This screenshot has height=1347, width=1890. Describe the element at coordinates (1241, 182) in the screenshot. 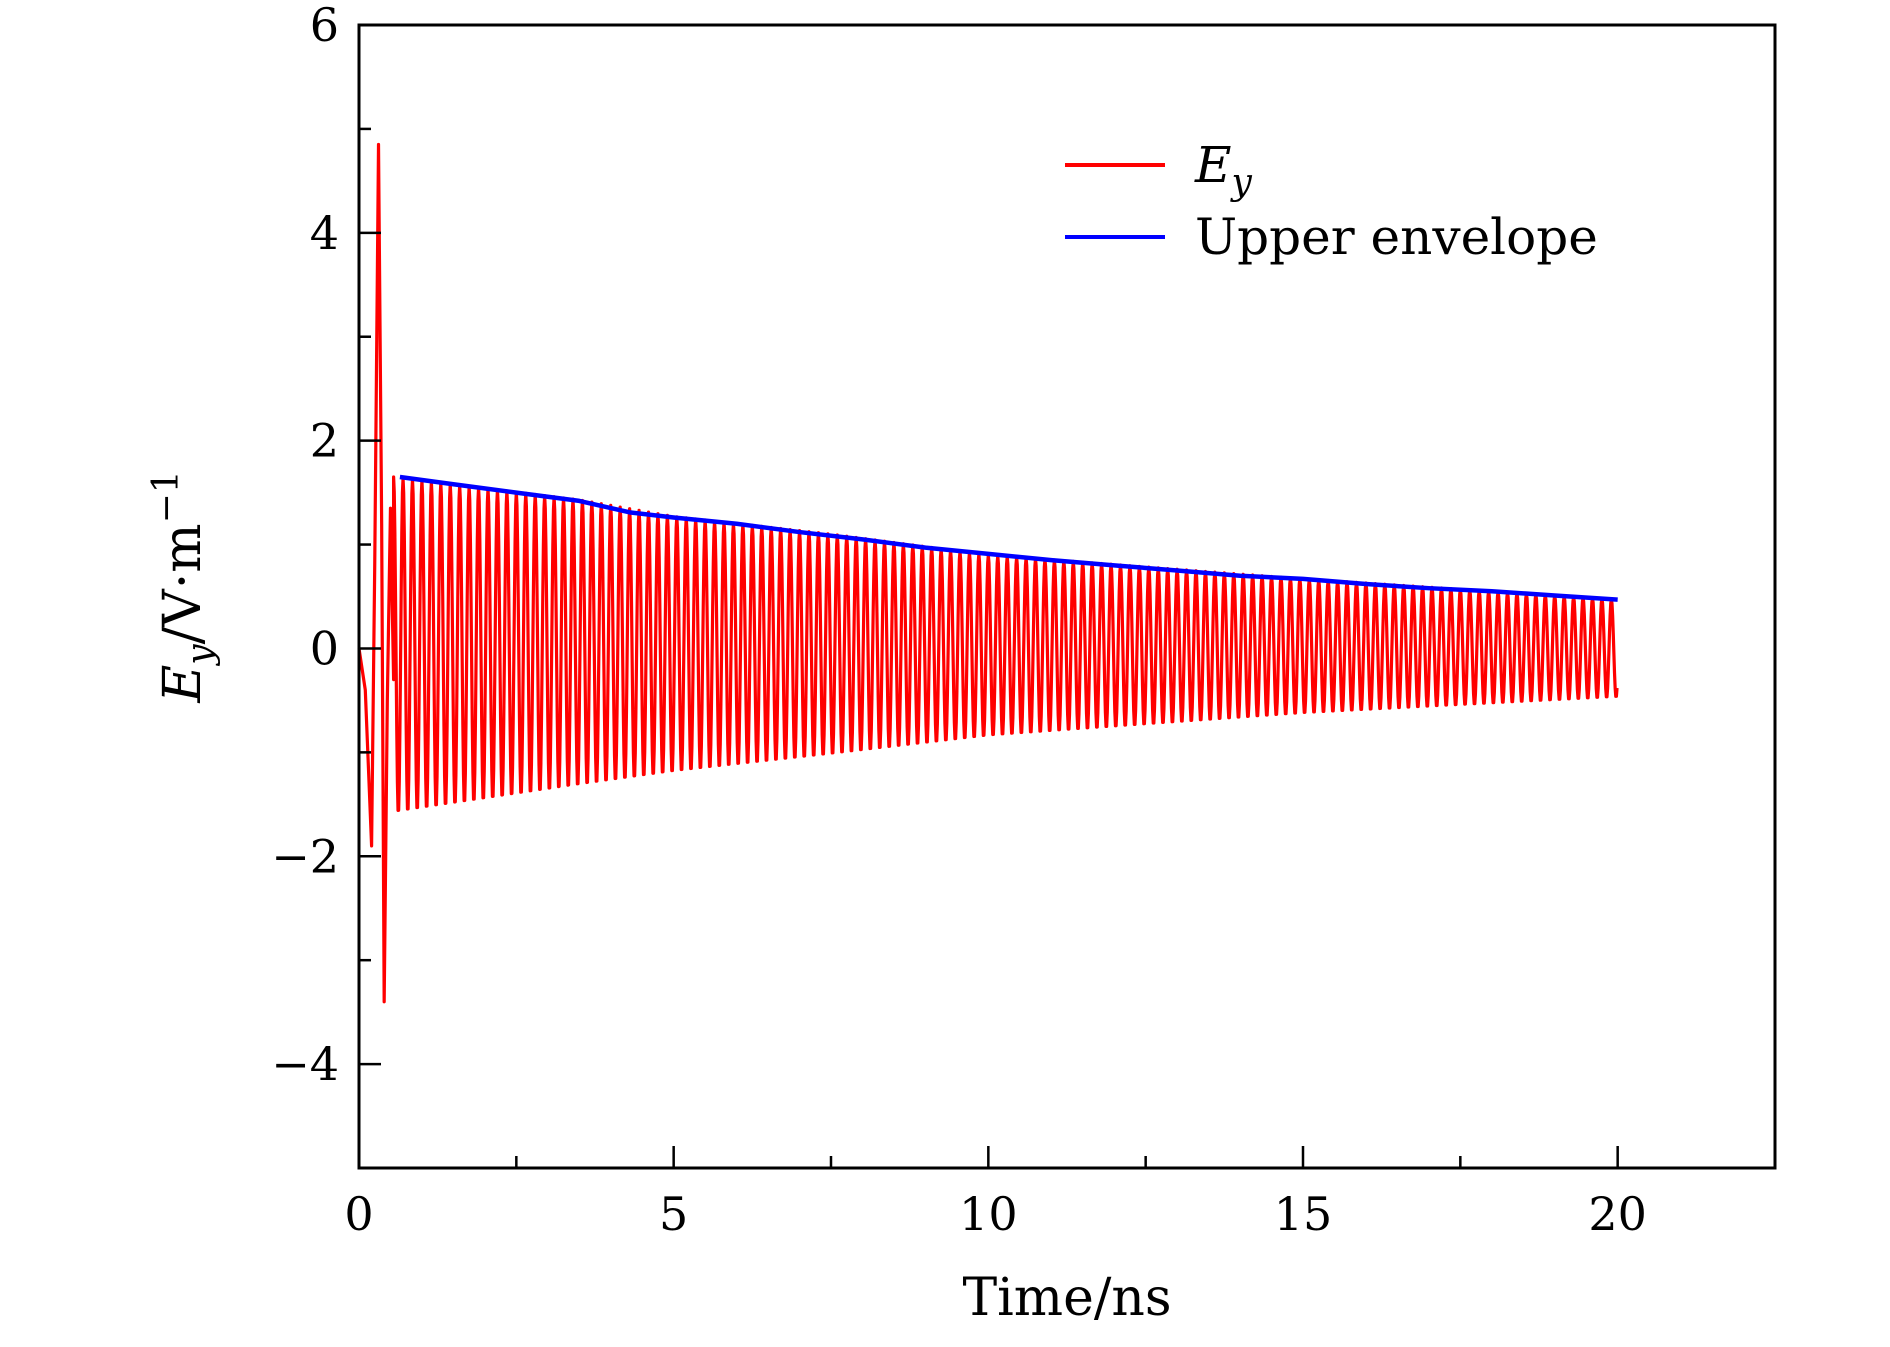

I see `legend-label-ey-subscript: y` at that location.